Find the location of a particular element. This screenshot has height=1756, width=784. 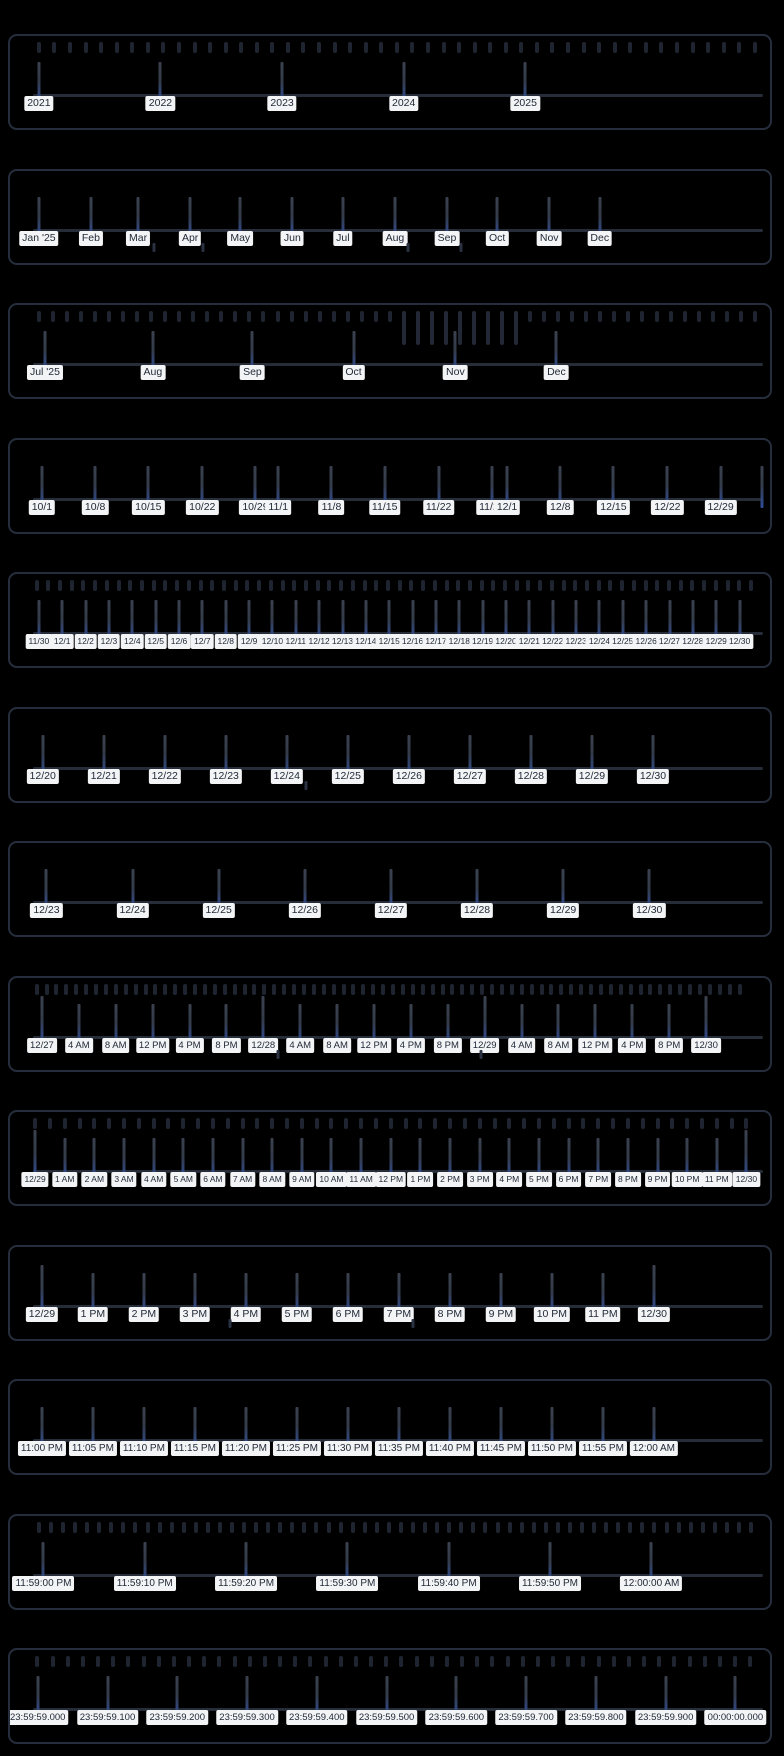

tick-label: 23:59:59.400 is located at coordinates (317, 1717).